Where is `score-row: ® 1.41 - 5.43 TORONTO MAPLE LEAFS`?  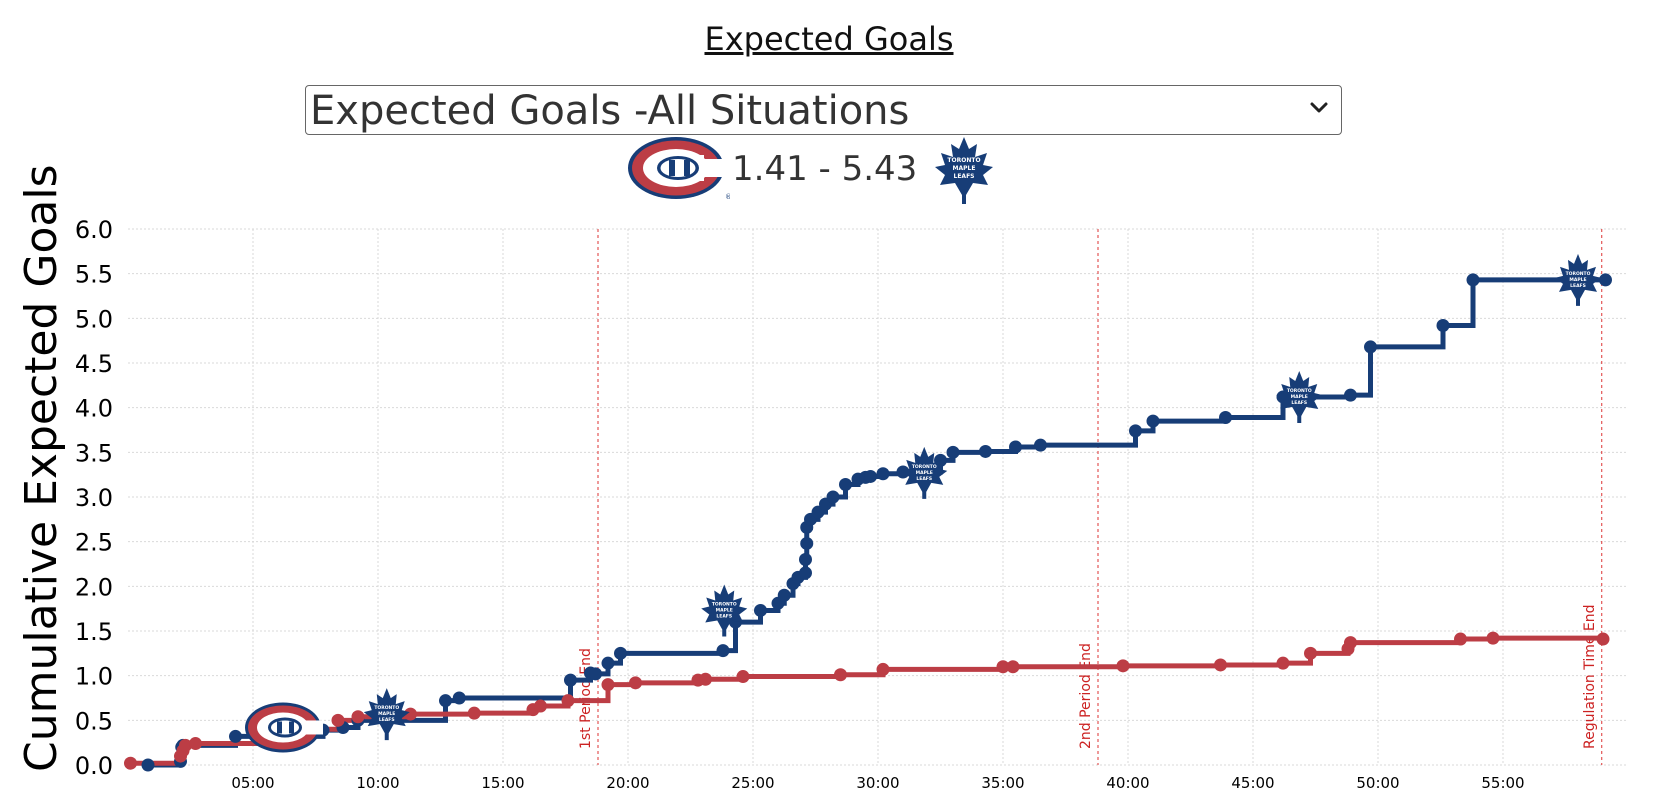
score-row: ® 1.41 - 5.43 TORONTO MAPLE LEAFS is located at coordinates (829, 170).